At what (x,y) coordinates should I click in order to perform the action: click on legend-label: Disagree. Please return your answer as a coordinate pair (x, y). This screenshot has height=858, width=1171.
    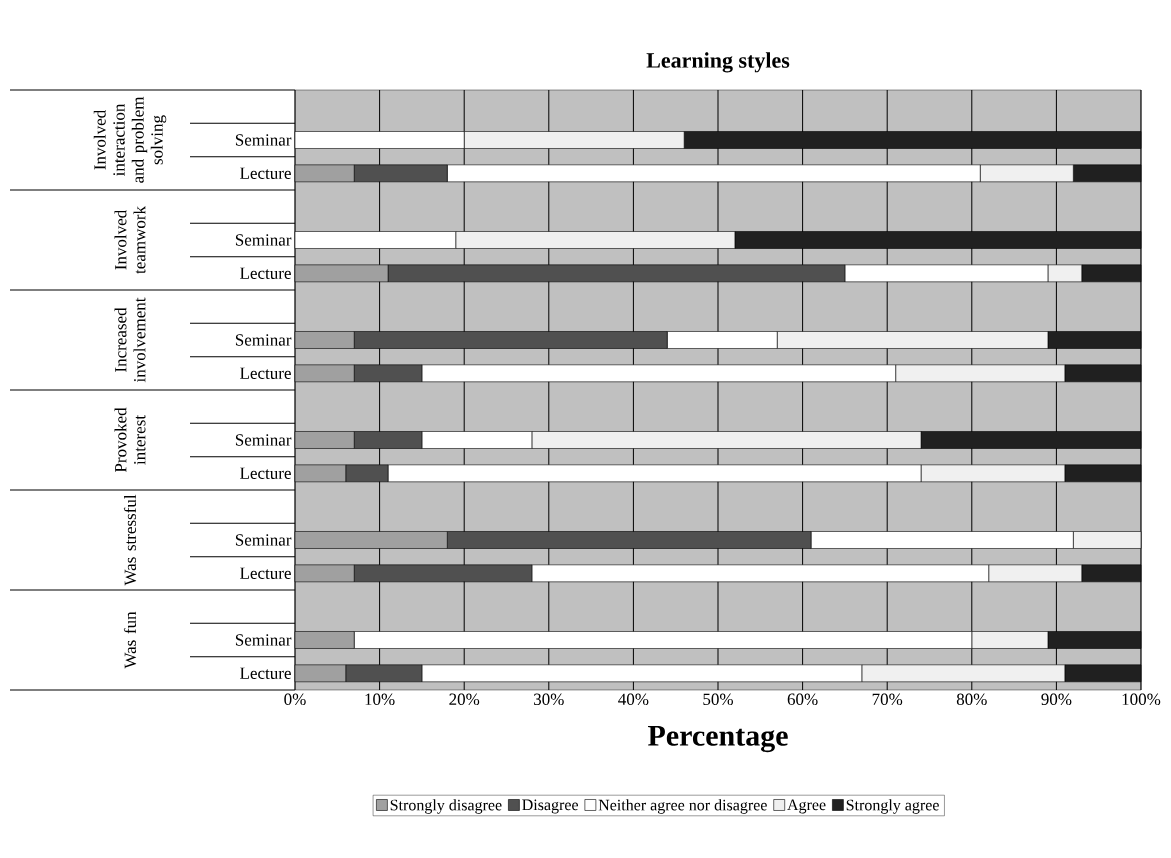
    Looking at the image, I should click on (550, 806).